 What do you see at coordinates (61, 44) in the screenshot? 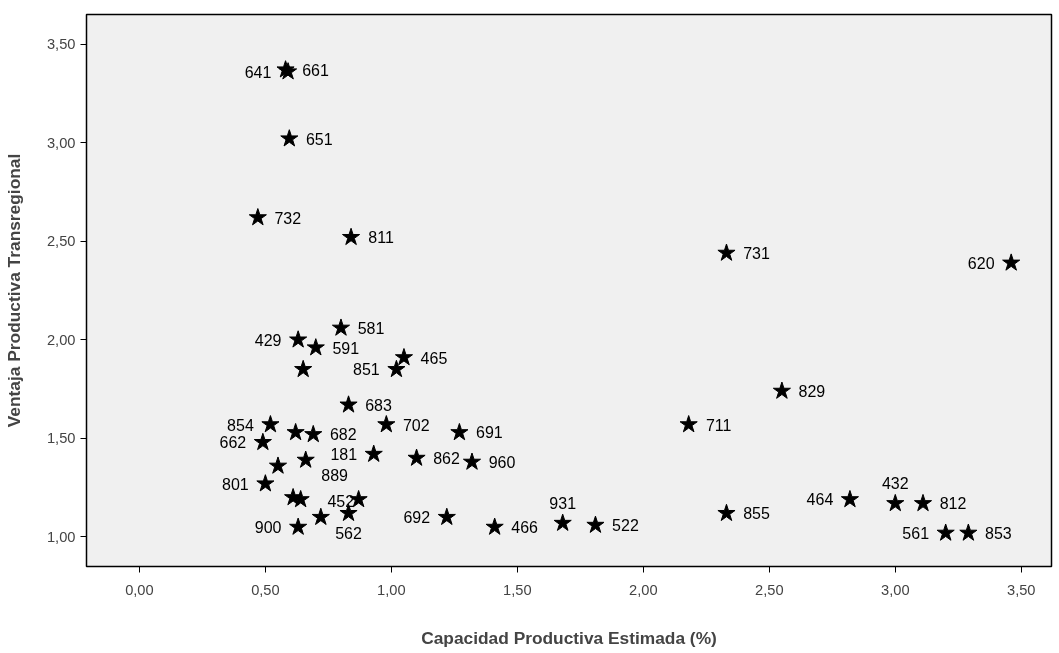
I see `y-tick-label: 3,50` at bounding box center [61, 44].